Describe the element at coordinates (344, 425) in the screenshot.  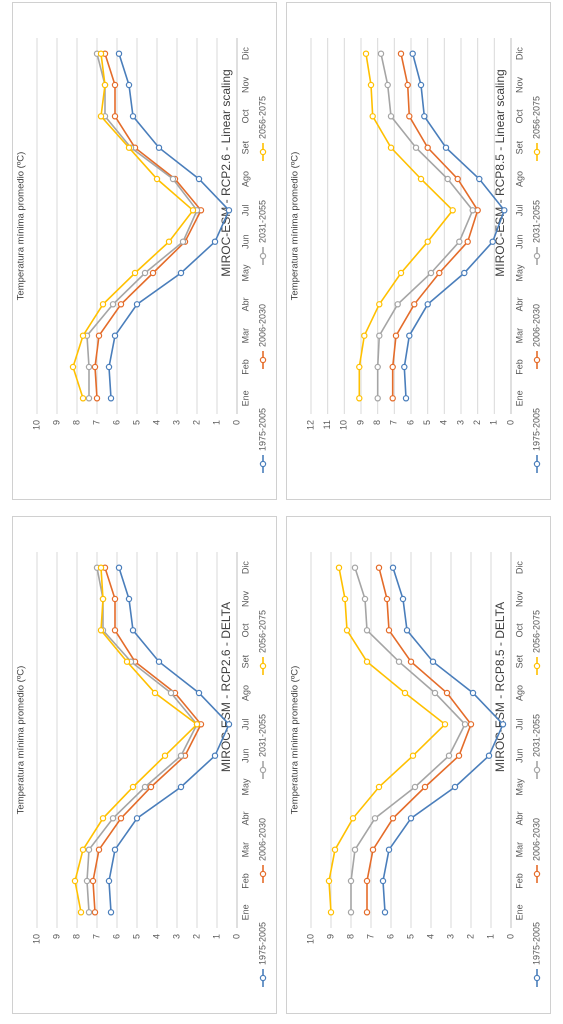
I see `y-tick-label: 10` at that location.